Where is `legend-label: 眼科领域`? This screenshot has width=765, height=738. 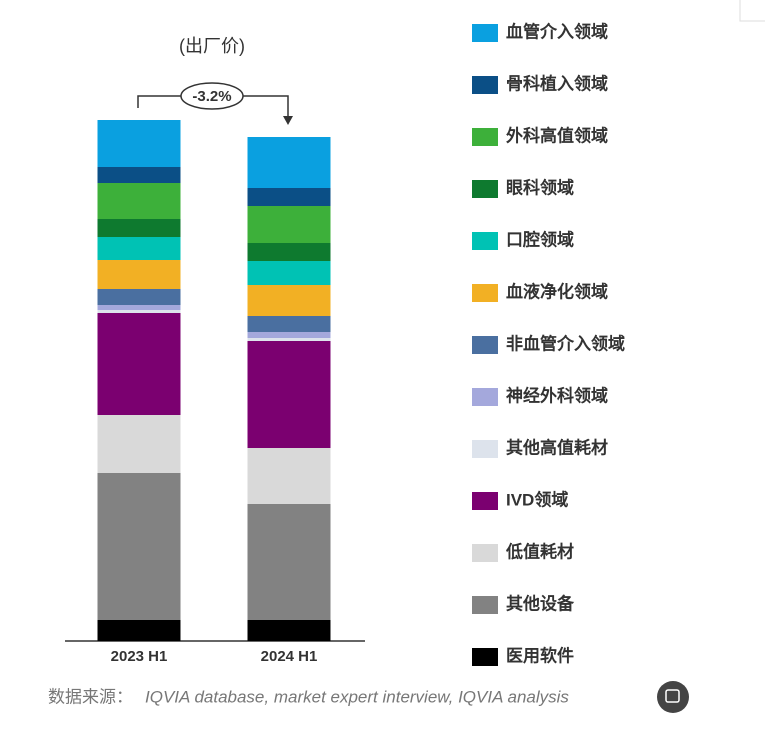
legend-label: 眼科领域 is located at coordinates (540, 187).